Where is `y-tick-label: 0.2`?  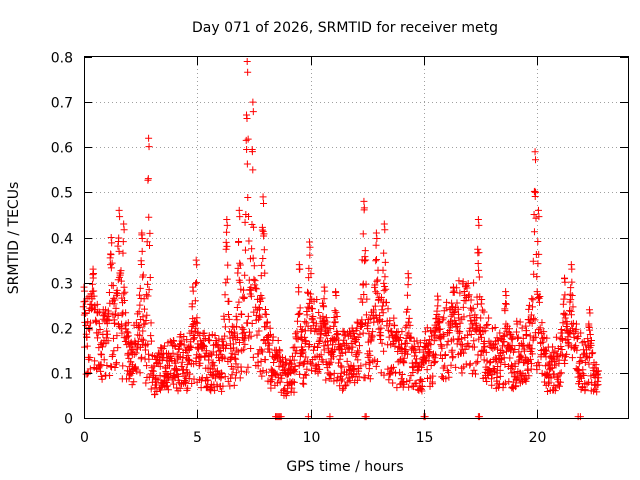 y-tick-label: 0.2 is located at coordinates (62, 330).